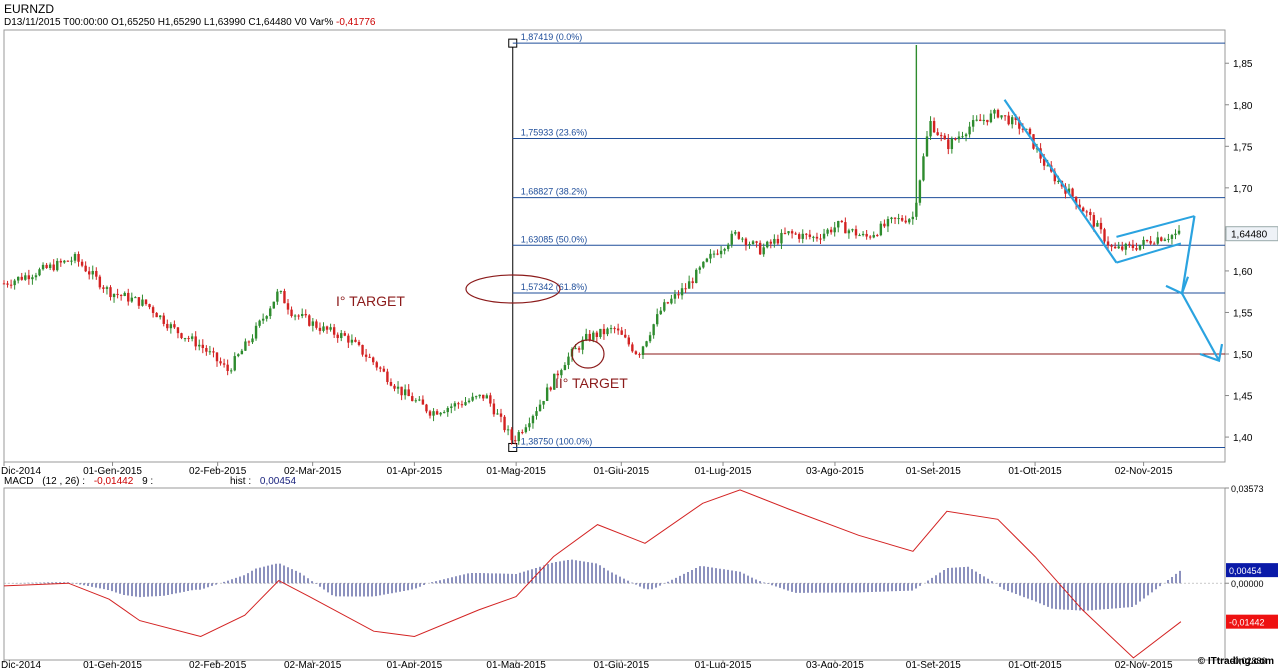 The width and height of the screenshot is (1278, 668). What do you see at coordinates (148, 481) in the screenshot?
I see `macd-signal-param: 9 :` at bounding box center [148, 481].